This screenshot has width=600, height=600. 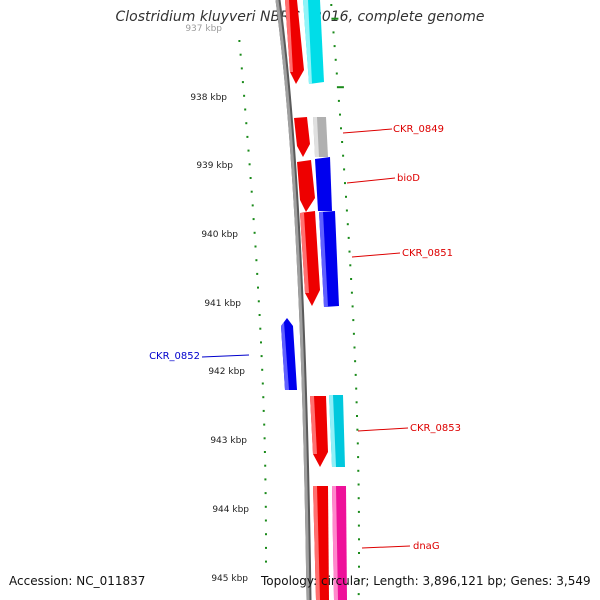 I want to click on gene-label-CKR_0853: CKR_0853, so click(x=435, y=428).